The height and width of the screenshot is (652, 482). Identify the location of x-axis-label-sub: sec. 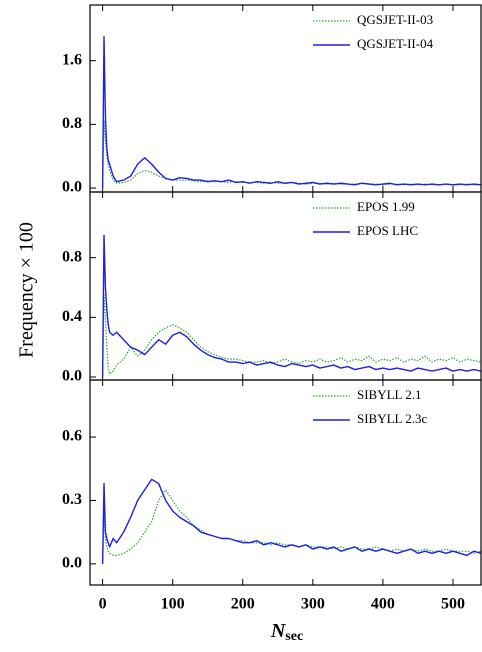
(294, 636).